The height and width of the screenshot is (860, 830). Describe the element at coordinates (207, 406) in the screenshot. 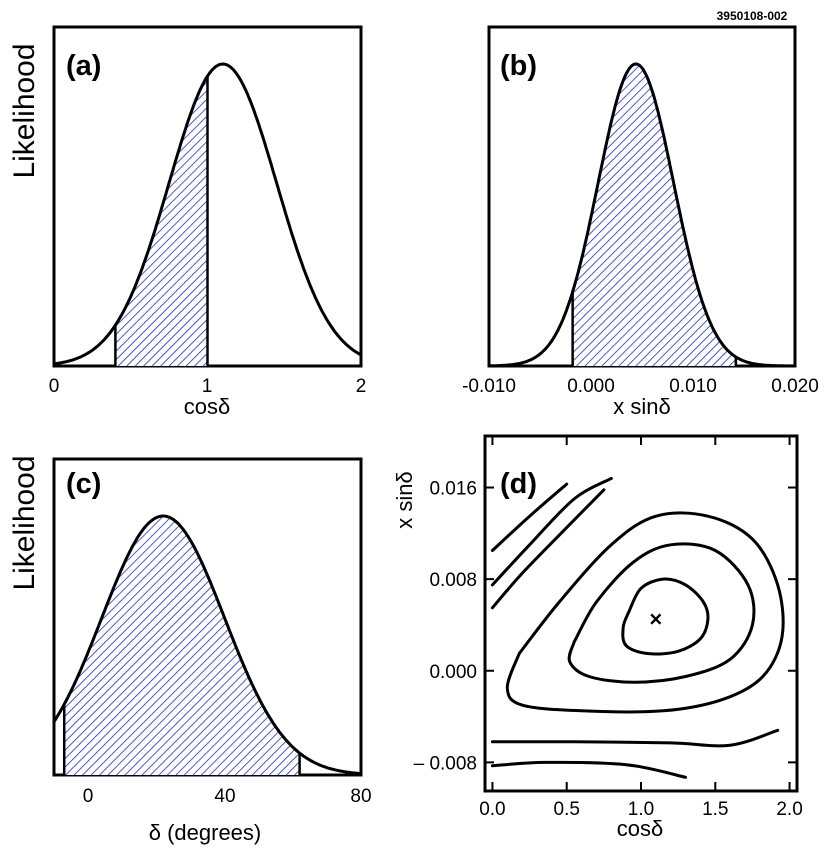

I see `panel-a-xlabel: cosδ` at that location.